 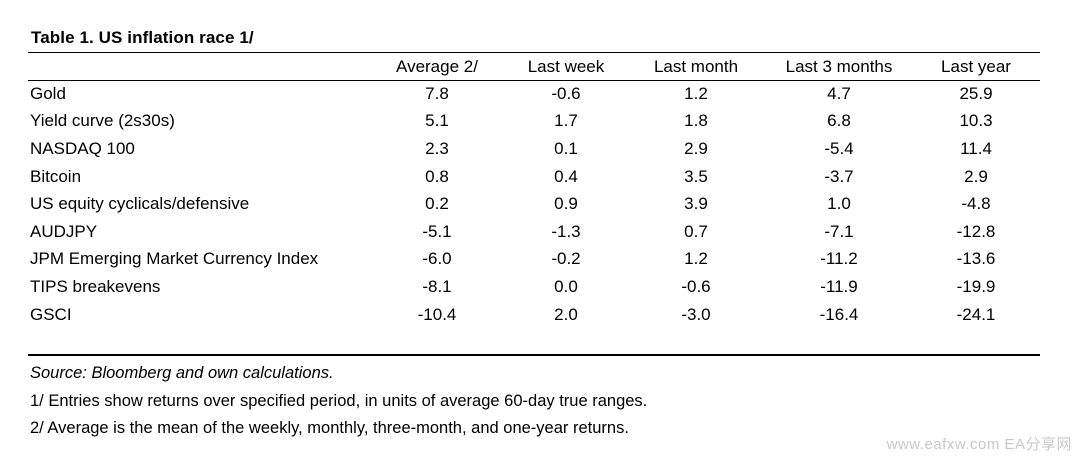 What do you see at coordinates (839, 148) in the screenshot?
I see `cell-last-3-months: -5.4` at bounding box center [839, 148].